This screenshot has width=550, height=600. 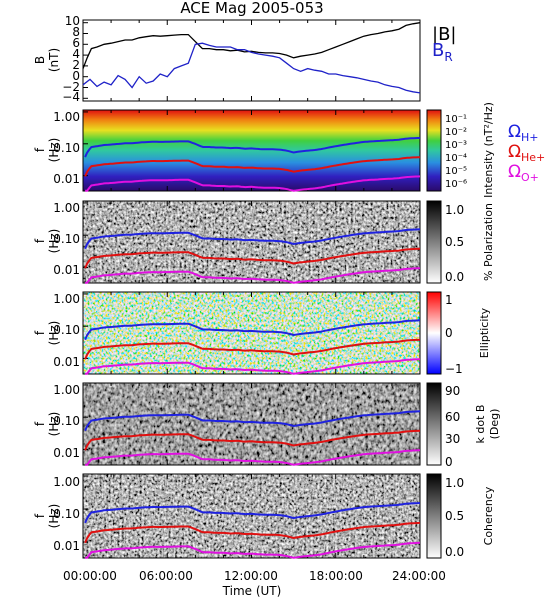 What do you see at coordinates (76, 54) in the screenshot?
I see `ytick-label: 4` at bounding box center [76, 54].